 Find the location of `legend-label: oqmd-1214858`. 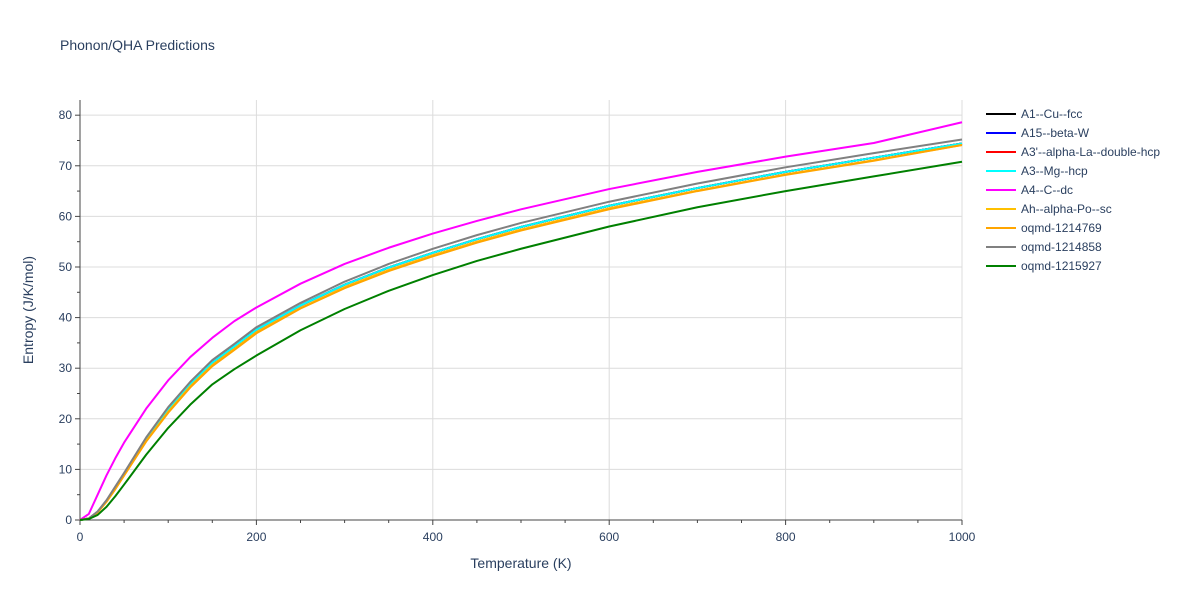

legend-label: oqmd-1214858 is located at coordinates (1061, 247).